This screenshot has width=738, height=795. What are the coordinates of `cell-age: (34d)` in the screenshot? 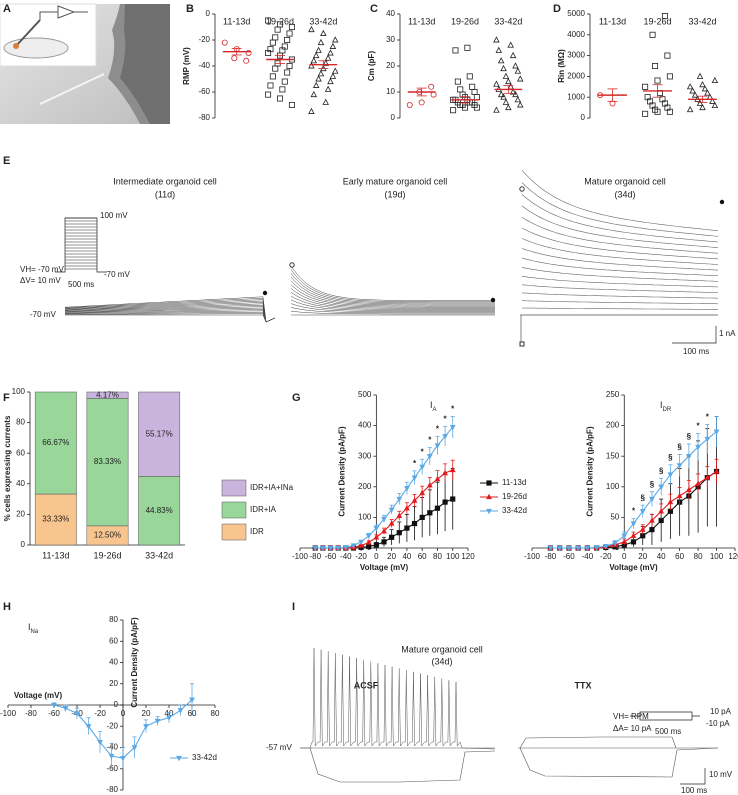 It's located at (441, 661).